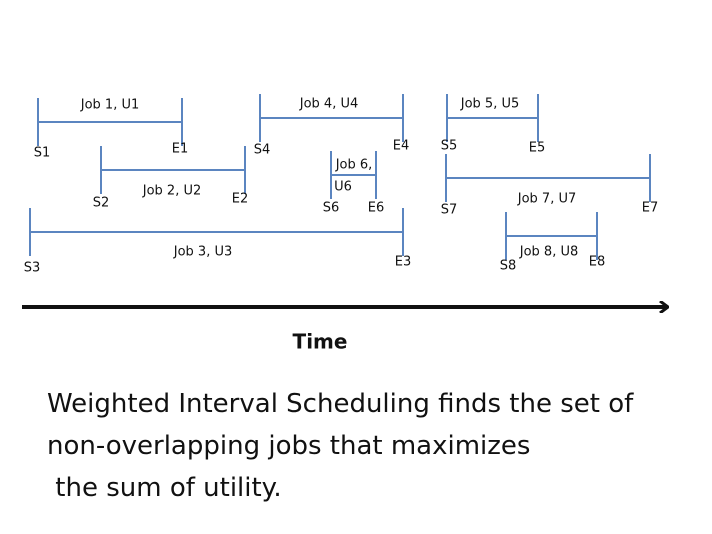 Image resolution: width=712 pixels, height=534 pixels. Describe the element at coordinates (288, 446) in the screenshot. I see `caption-line: non-overlapping jobs that maximizes` at that location.